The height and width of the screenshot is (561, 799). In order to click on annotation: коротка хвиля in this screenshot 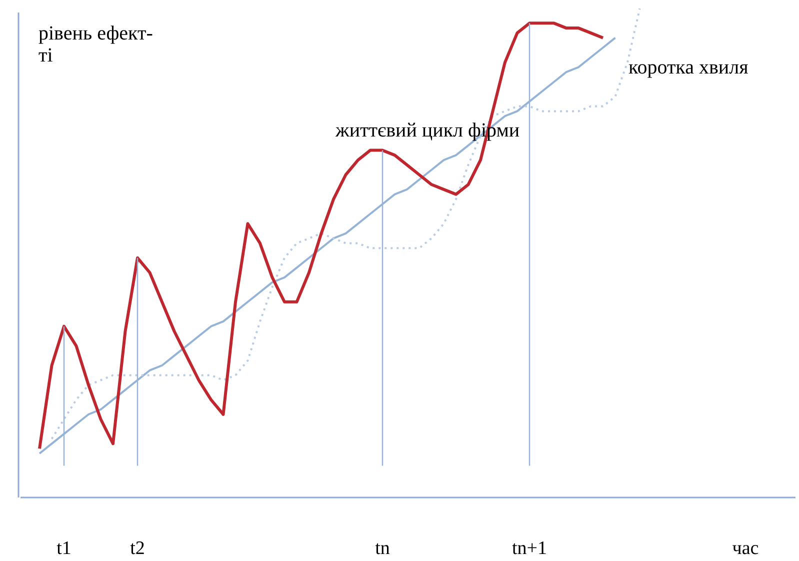, I will do `click(688, 67)`.